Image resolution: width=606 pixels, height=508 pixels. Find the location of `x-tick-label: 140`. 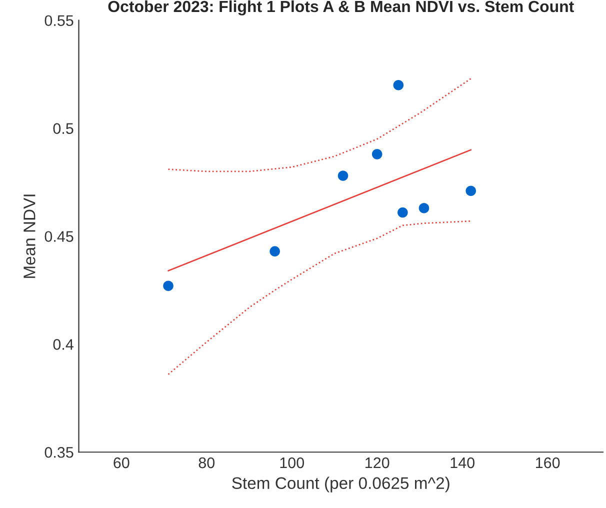

x-tick-label: 140 is located at coordinates (462, 462).